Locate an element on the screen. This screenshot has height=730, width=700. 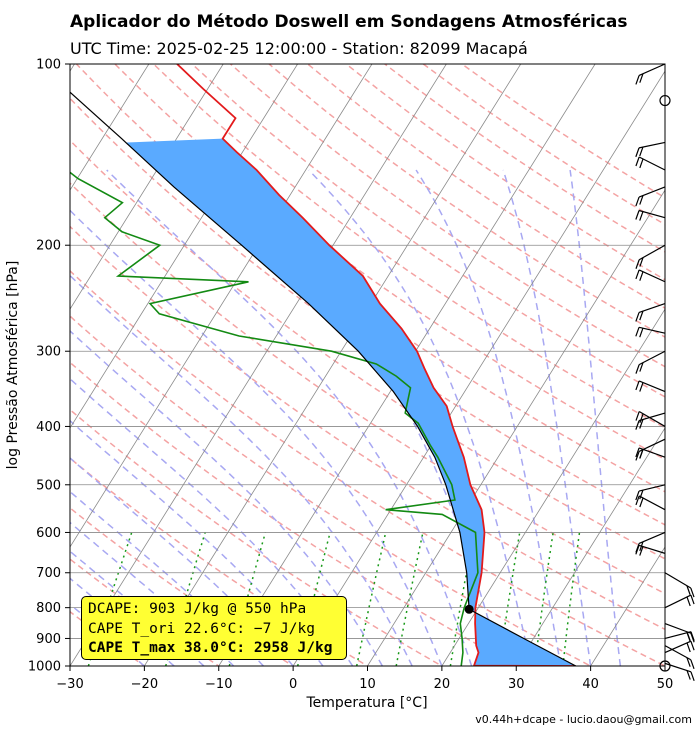
wind-barb-calm is located at coordinates (665, 100).